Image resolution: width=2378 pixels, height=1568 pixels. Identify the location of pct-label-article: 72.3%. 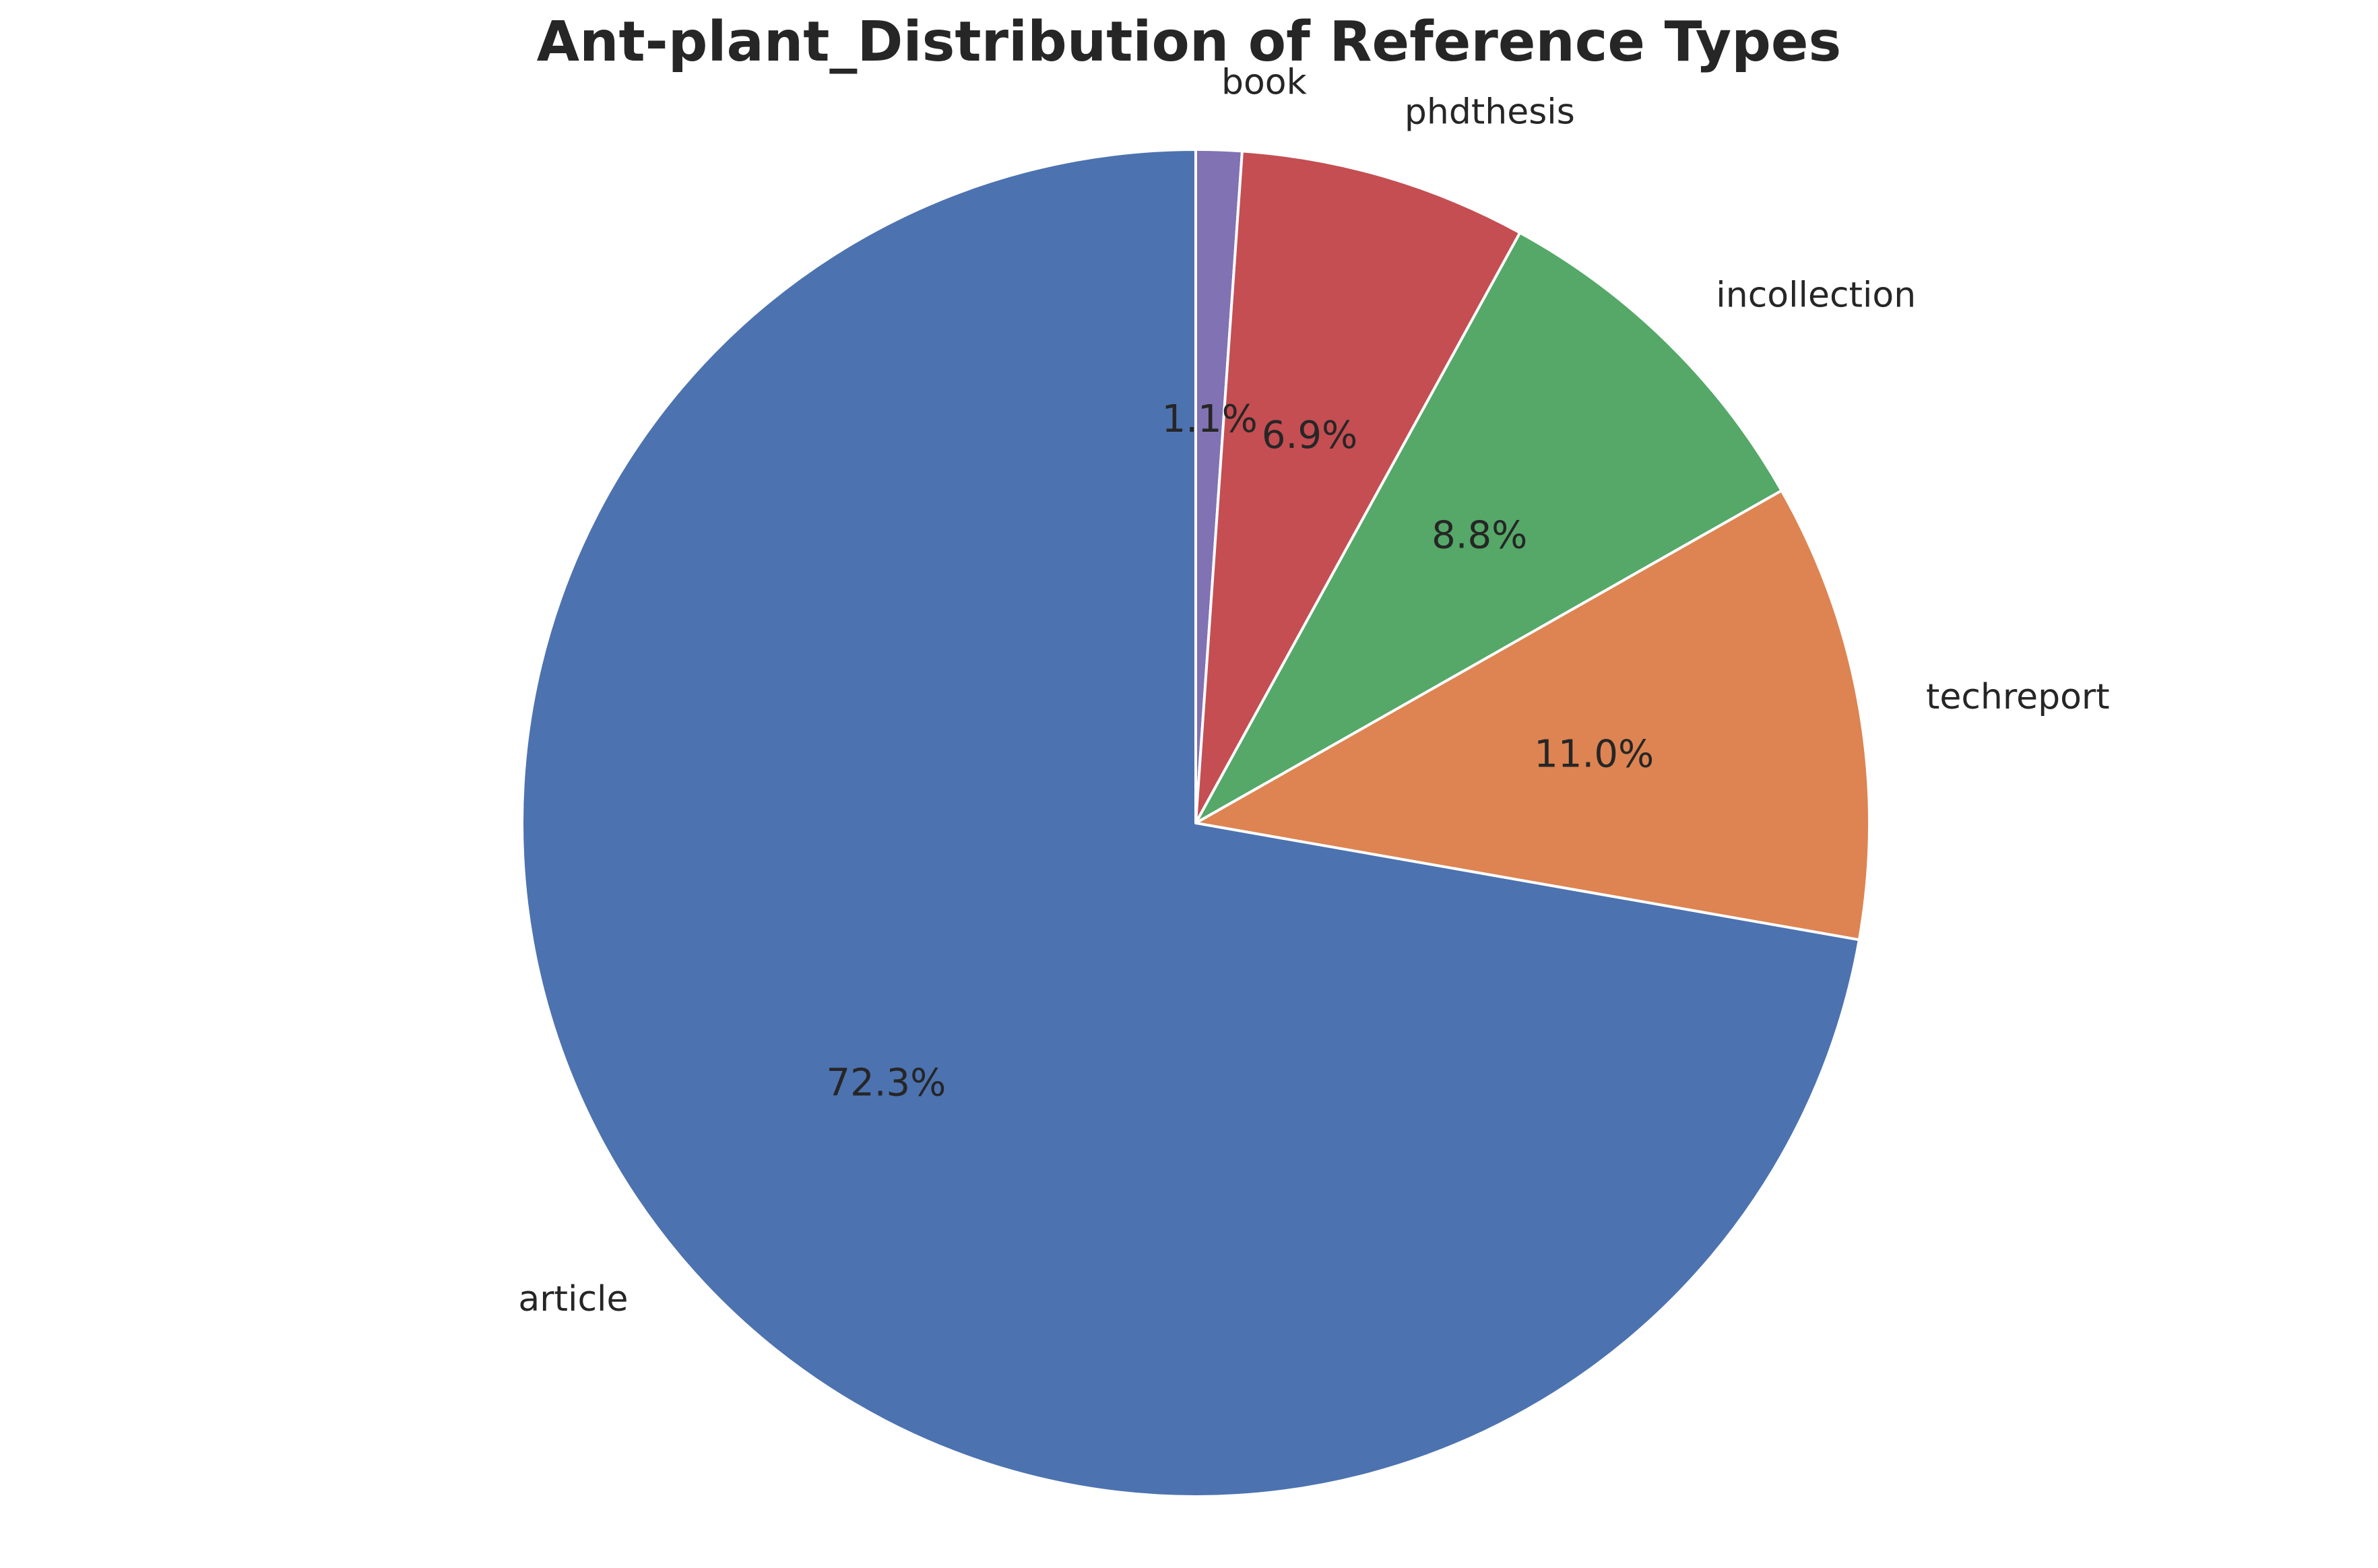
(886, 1083).